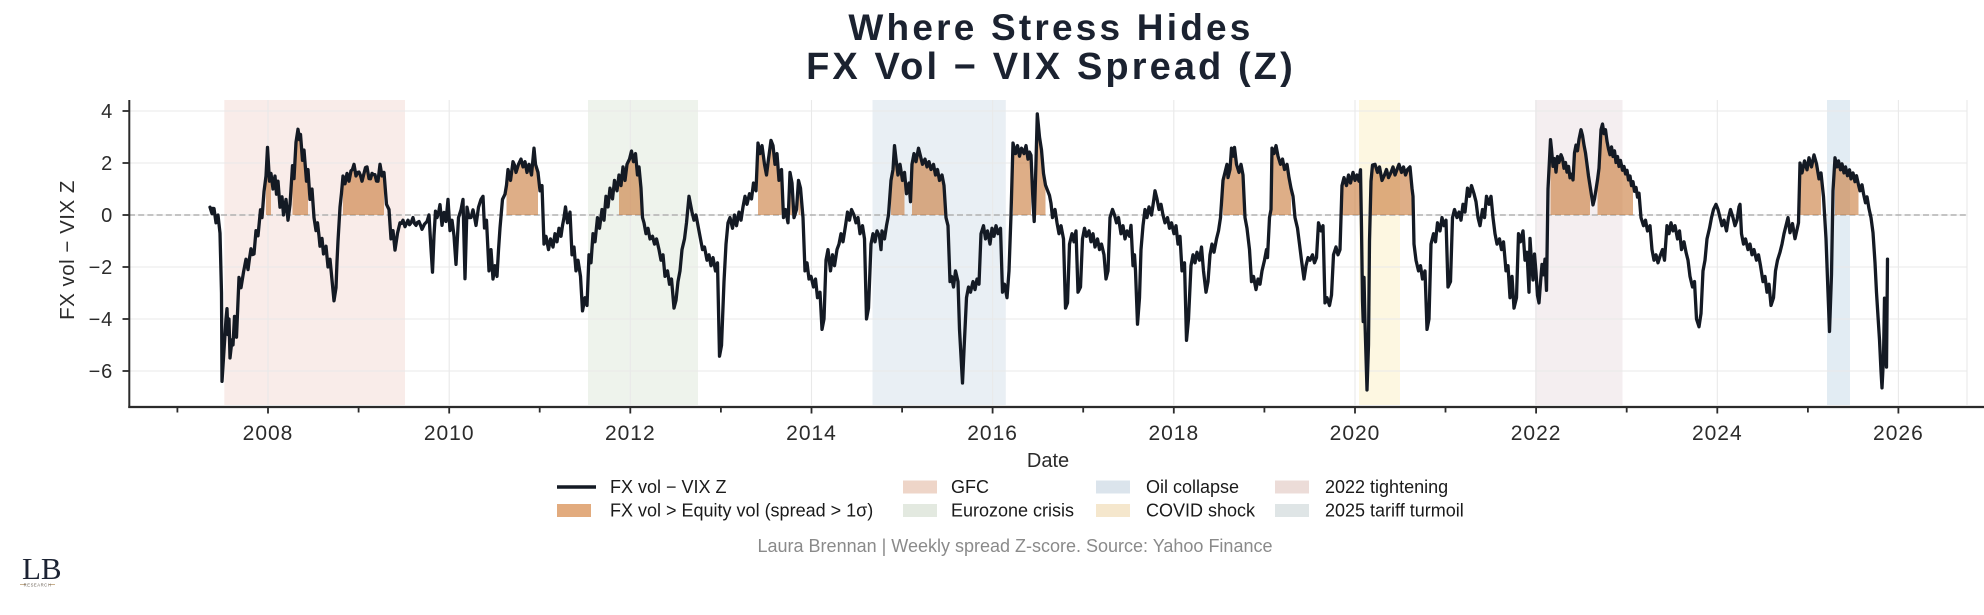 The image size is (1984, 615). Describe the element at coordinates (449, 433) in the screenshot. I see `svg-text: 2010` at that location.